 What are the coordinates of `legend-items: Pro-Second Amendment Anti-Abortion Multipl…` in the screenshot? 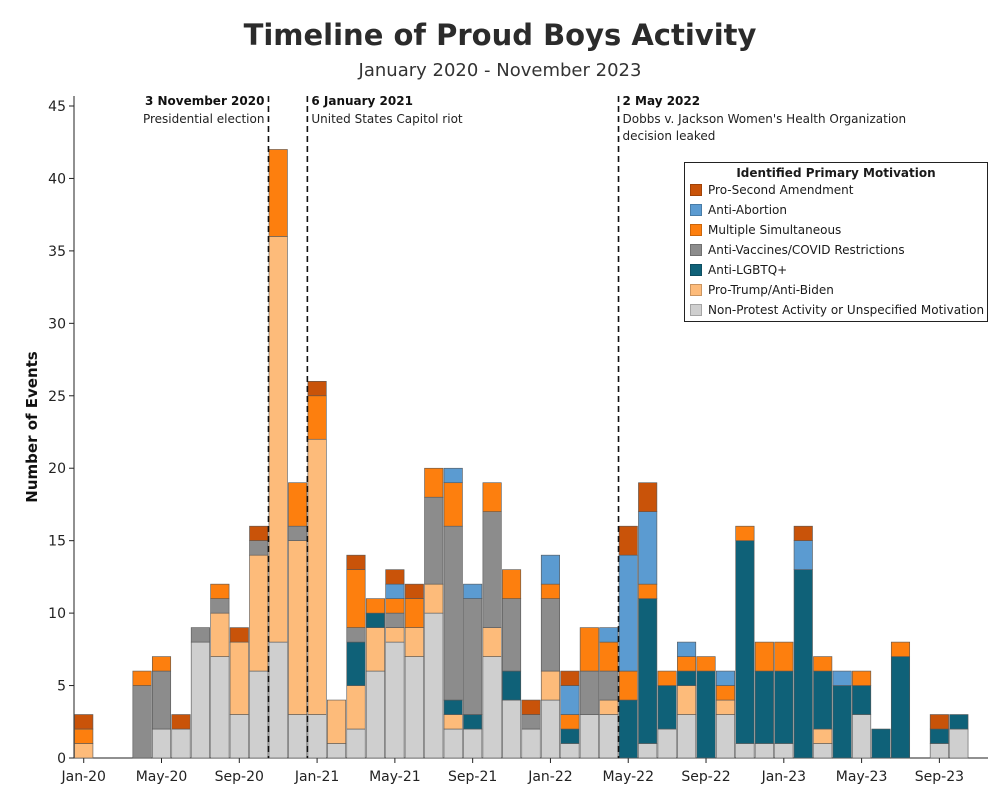 It's located at (836, 250).